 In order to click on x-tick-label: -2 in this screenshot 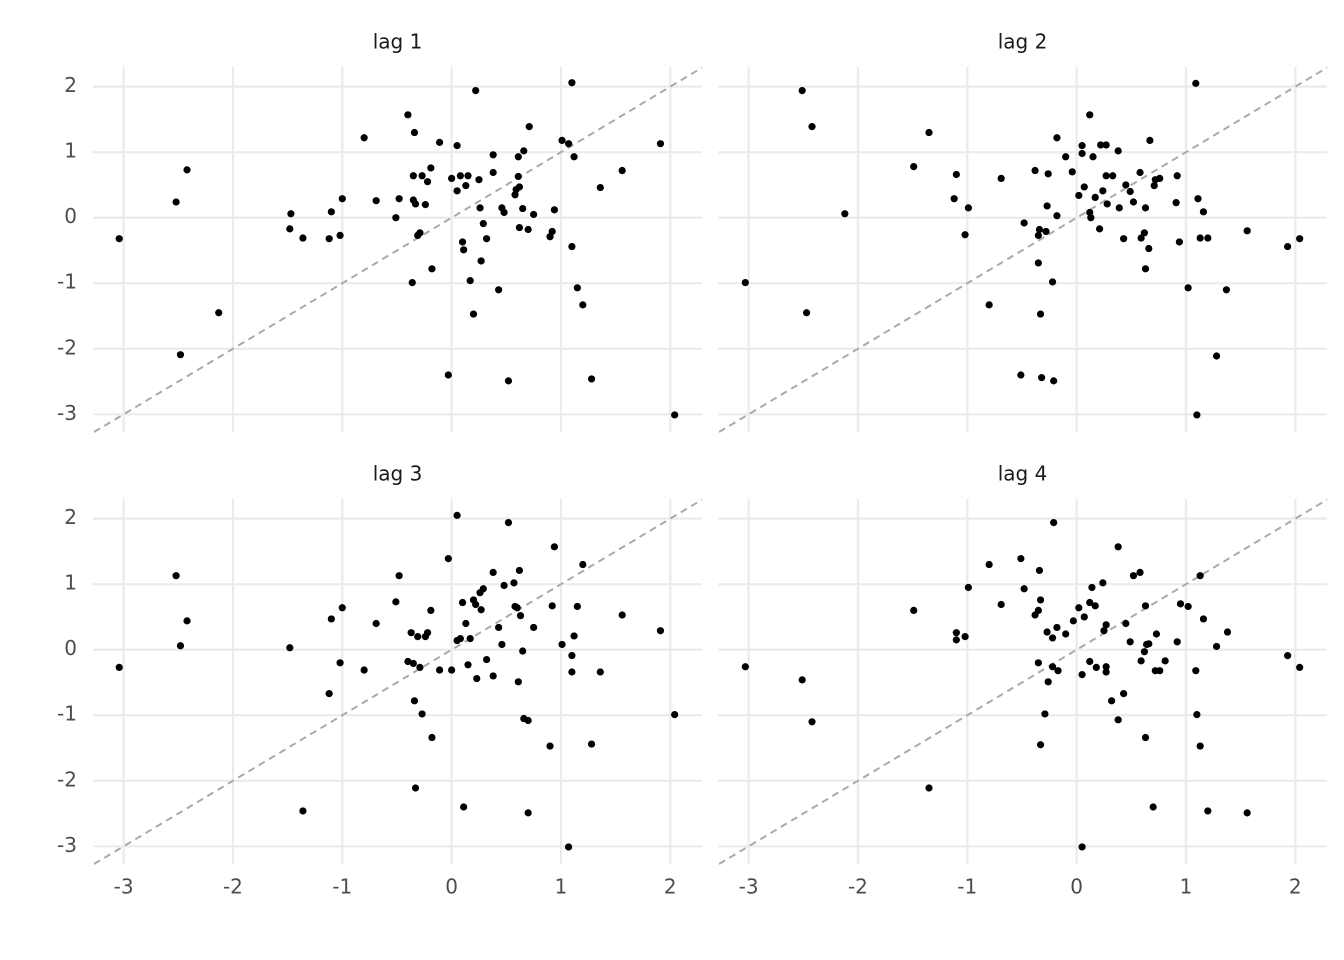, I will do `click(233, 887)`.